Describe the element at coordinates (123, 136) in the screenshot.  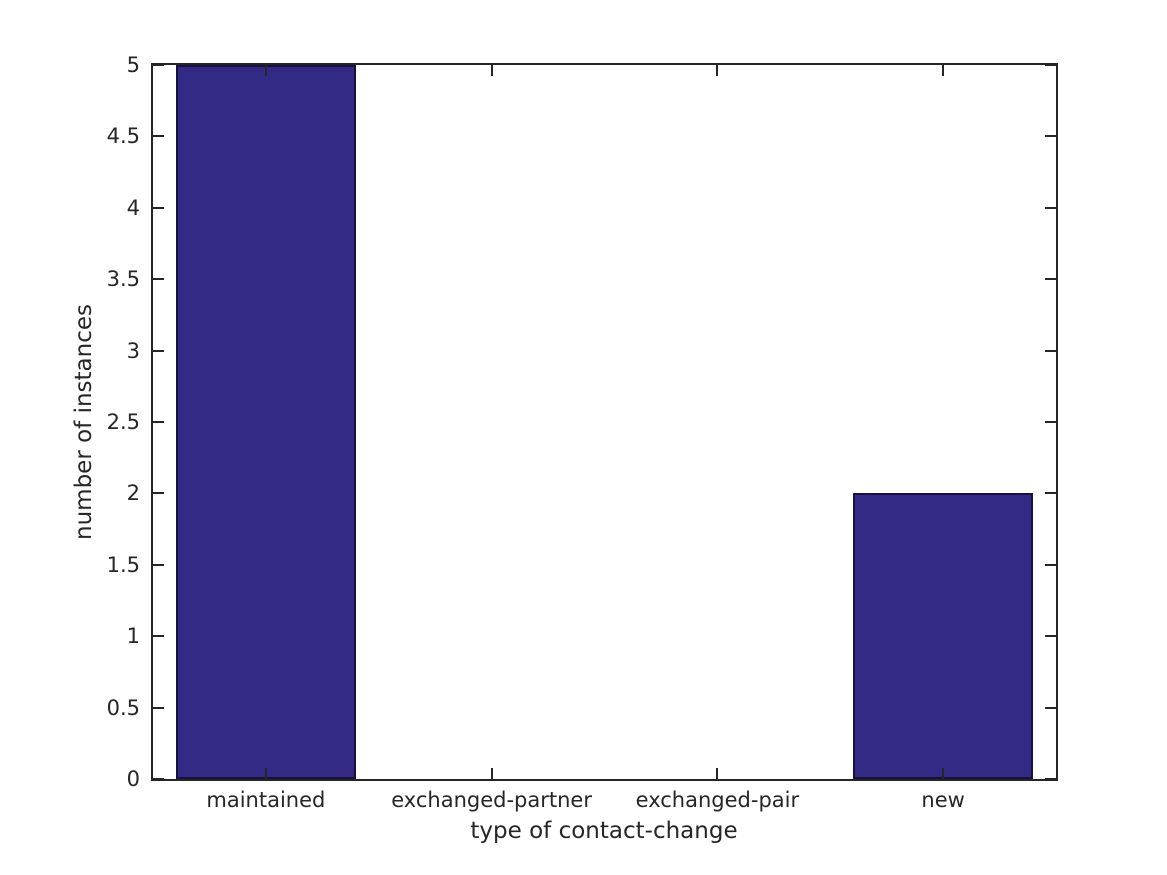
I see `y-tick-label: 4.5` at that location.